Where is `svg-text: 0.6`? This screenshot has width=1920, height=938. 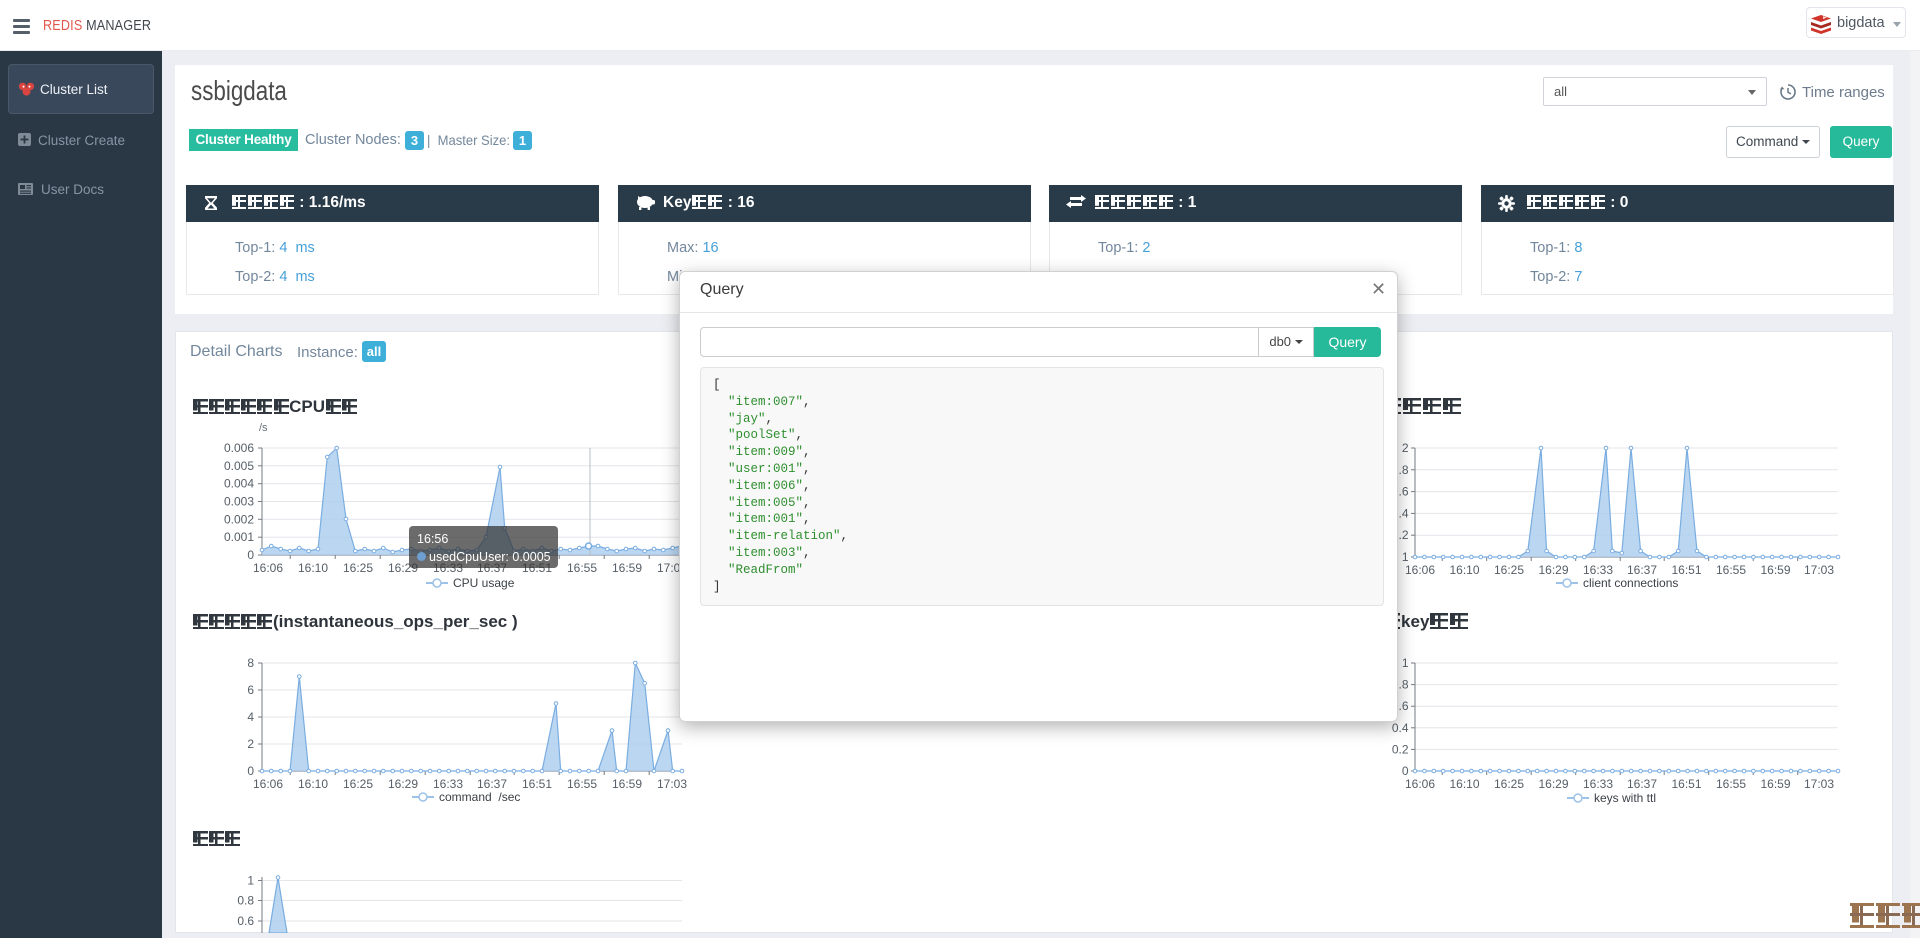 svg-text: 0.6 is located at coordinates (245, 921).